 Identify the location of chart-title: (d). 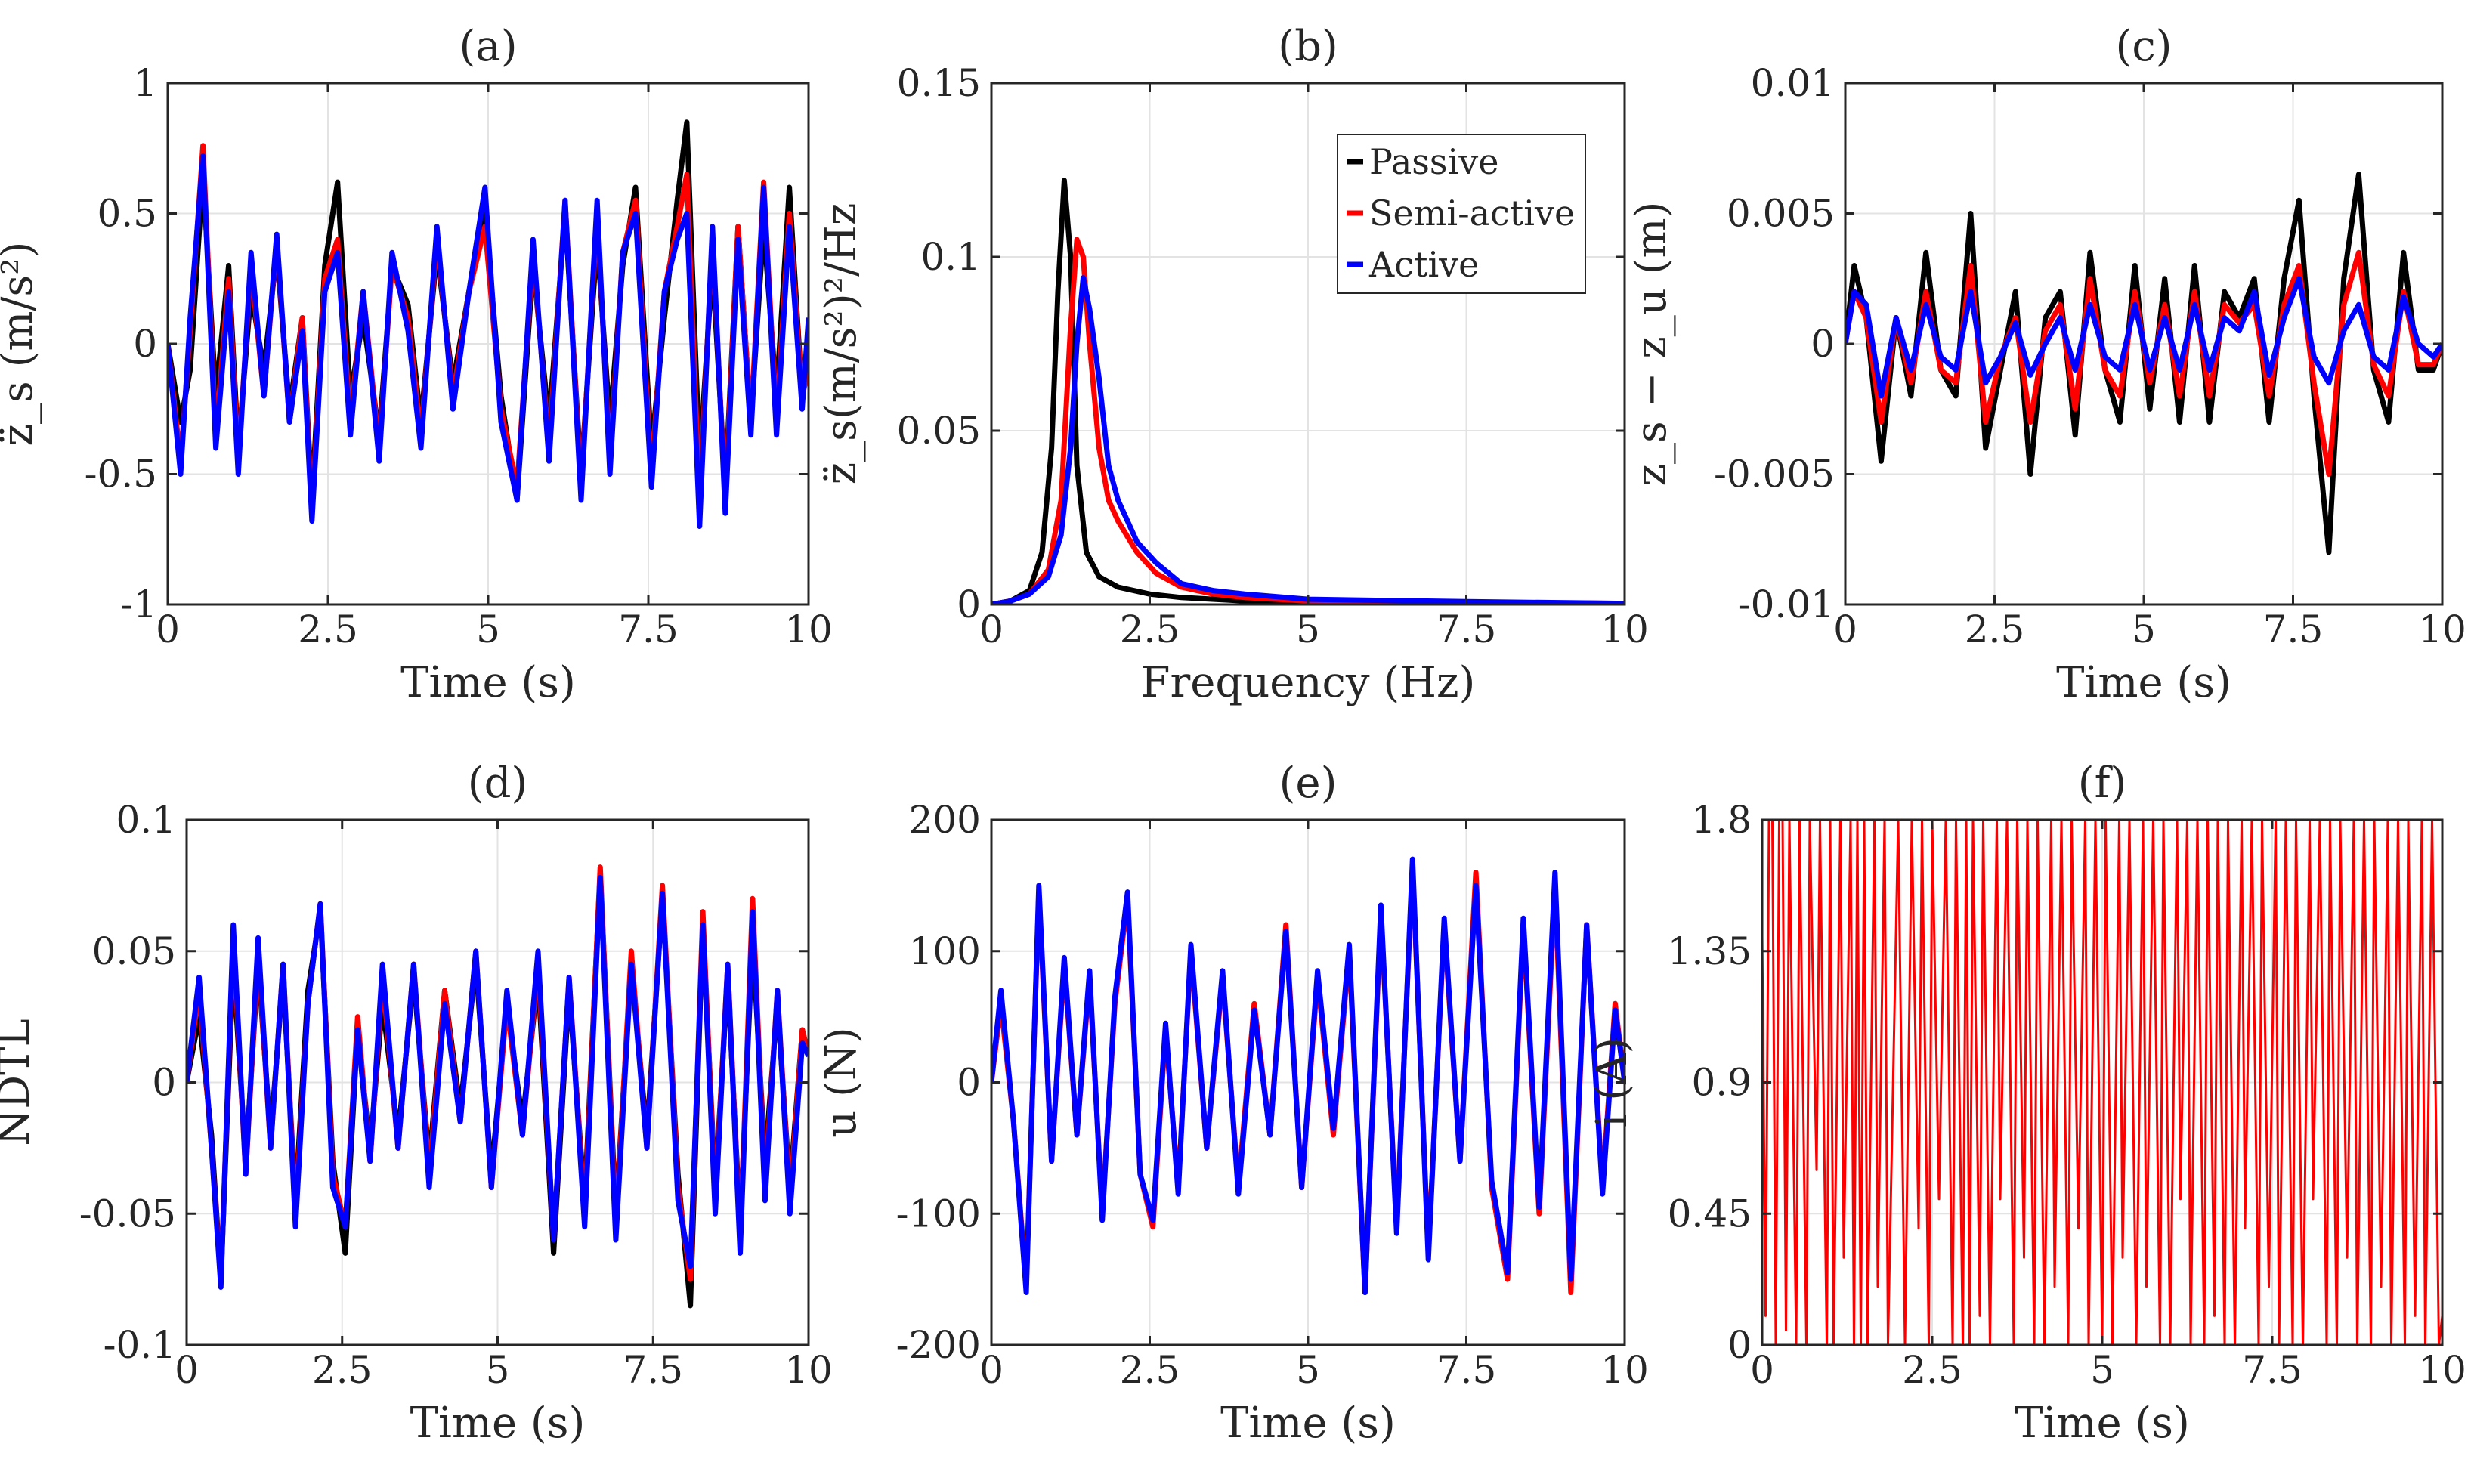
(498, 783).